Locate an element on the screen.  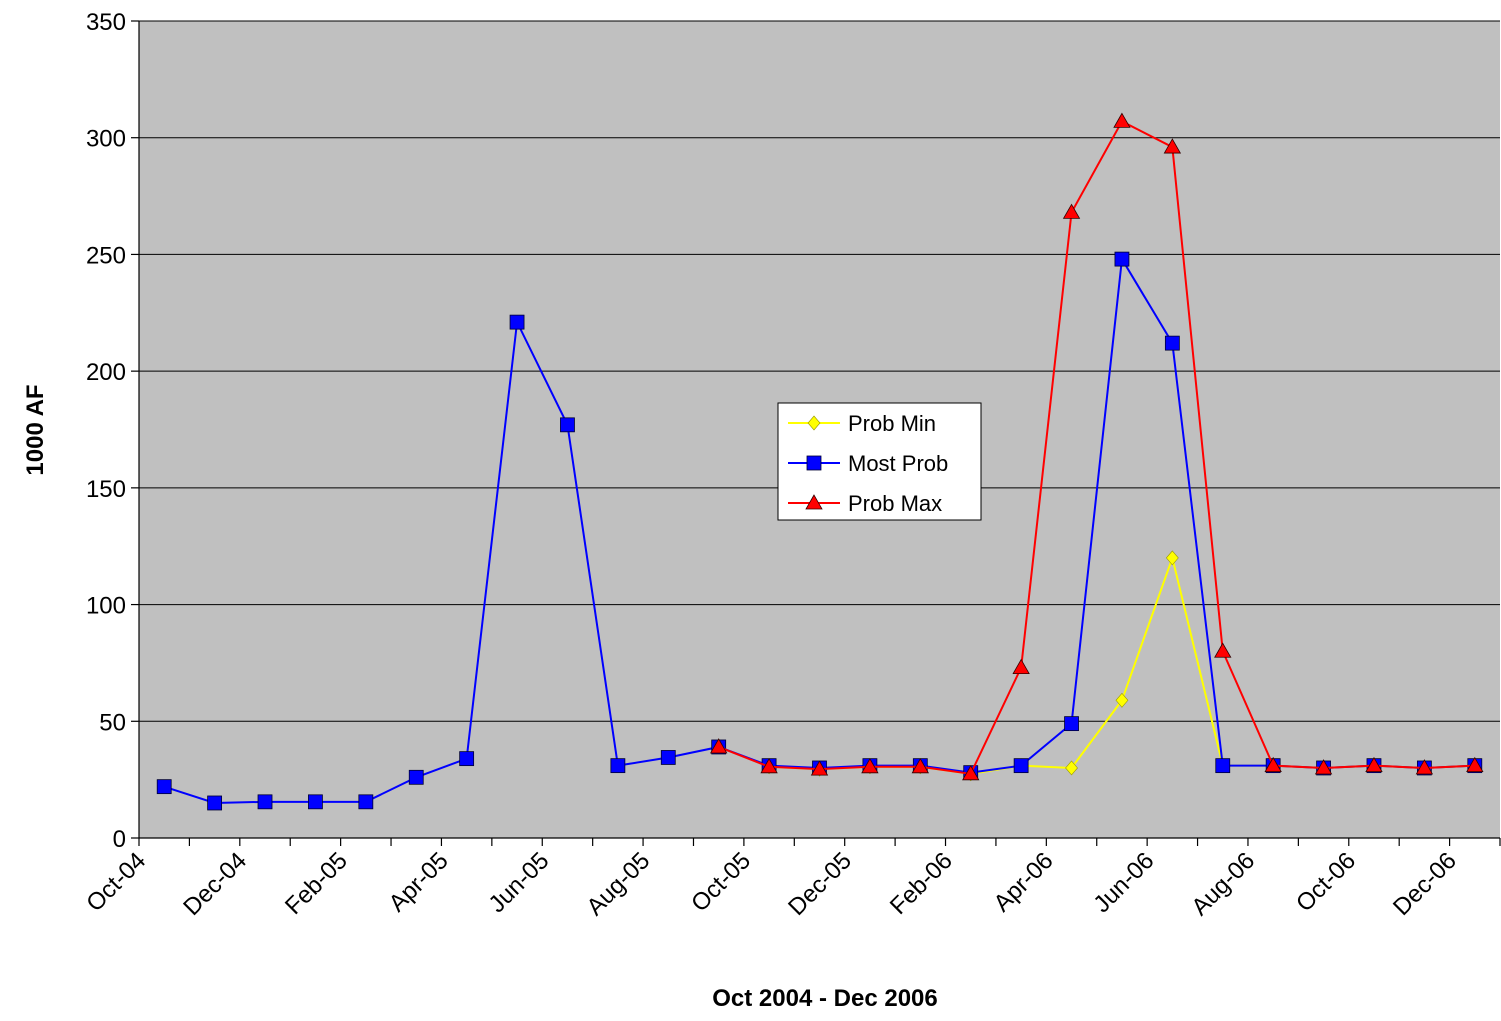
x-tick-label: Aug-05 is located at coordinates (619, 884).